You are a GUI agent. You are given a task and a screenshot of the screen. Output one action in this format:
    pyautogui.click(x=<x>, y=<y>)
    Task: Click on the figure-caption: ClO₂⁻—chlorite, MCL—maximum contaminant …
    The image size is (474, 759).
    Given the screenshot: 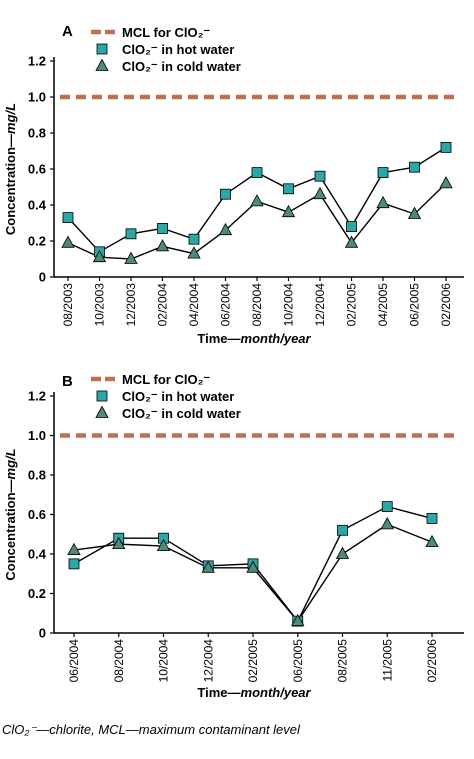 What is the action you would take?
    pyautogui.click(x=151, y=729)
    